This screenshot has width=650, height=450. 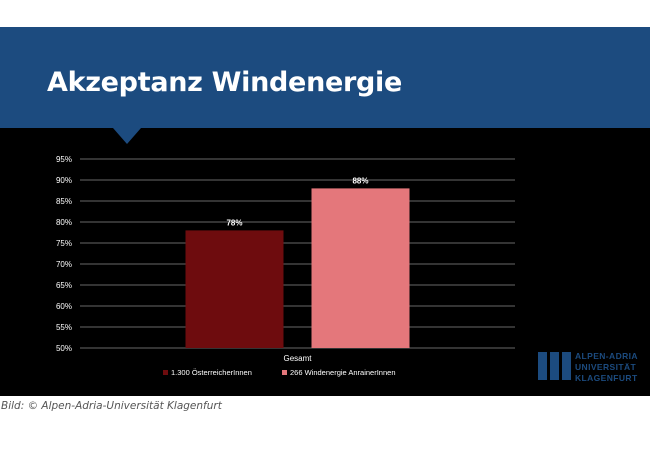 I want to click on y-tick-label: 95%, so click(x=64, y=159).